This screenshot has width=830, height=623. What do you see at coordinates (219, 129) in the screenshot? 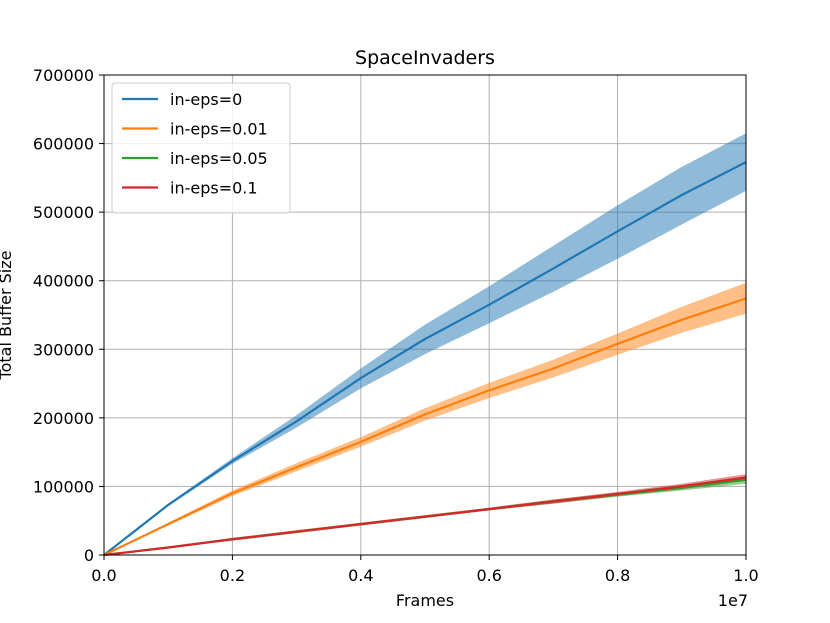
I see `legend-entry: in-eps=0.01` at bounding box center [219, 129].